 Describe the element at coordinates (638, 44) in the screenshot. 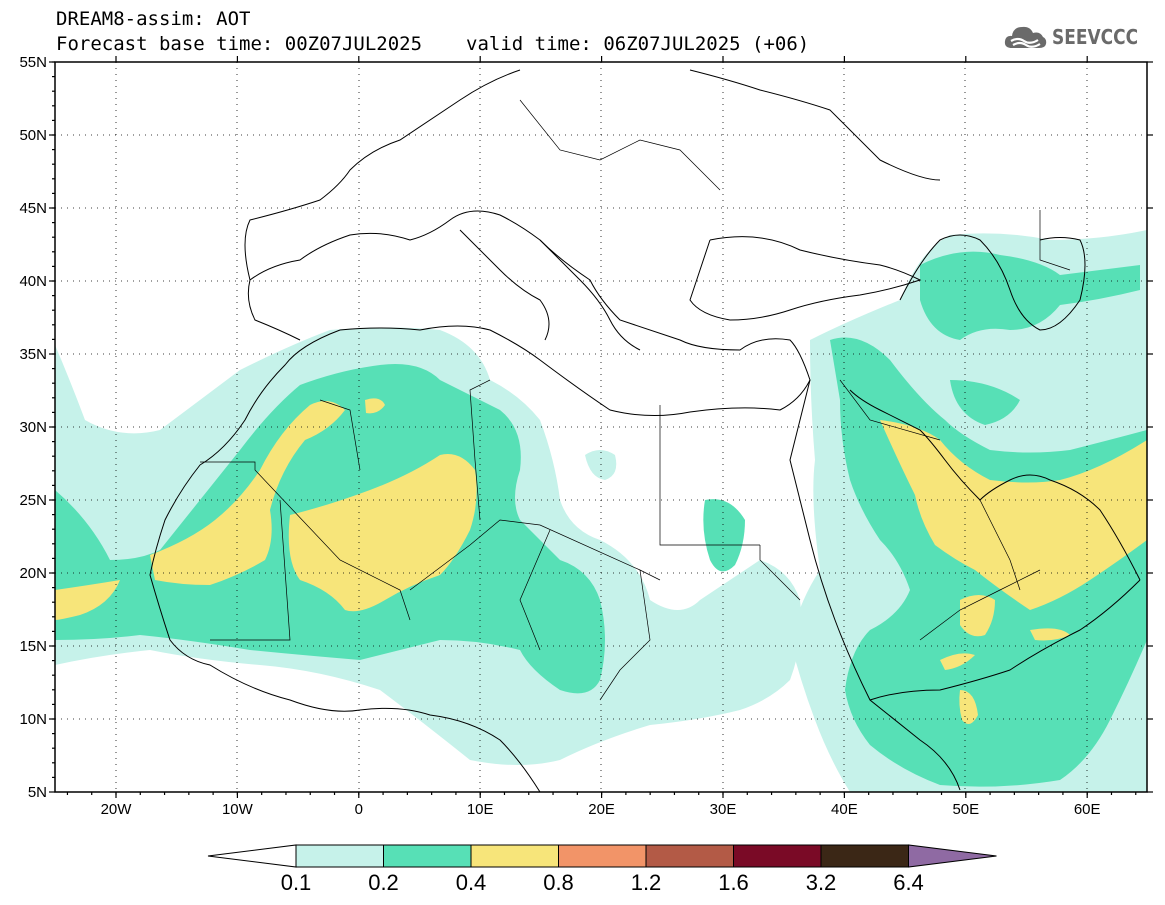

I see `valid-time: valid time: 06Z07JUL2025 (+06)` at that location.